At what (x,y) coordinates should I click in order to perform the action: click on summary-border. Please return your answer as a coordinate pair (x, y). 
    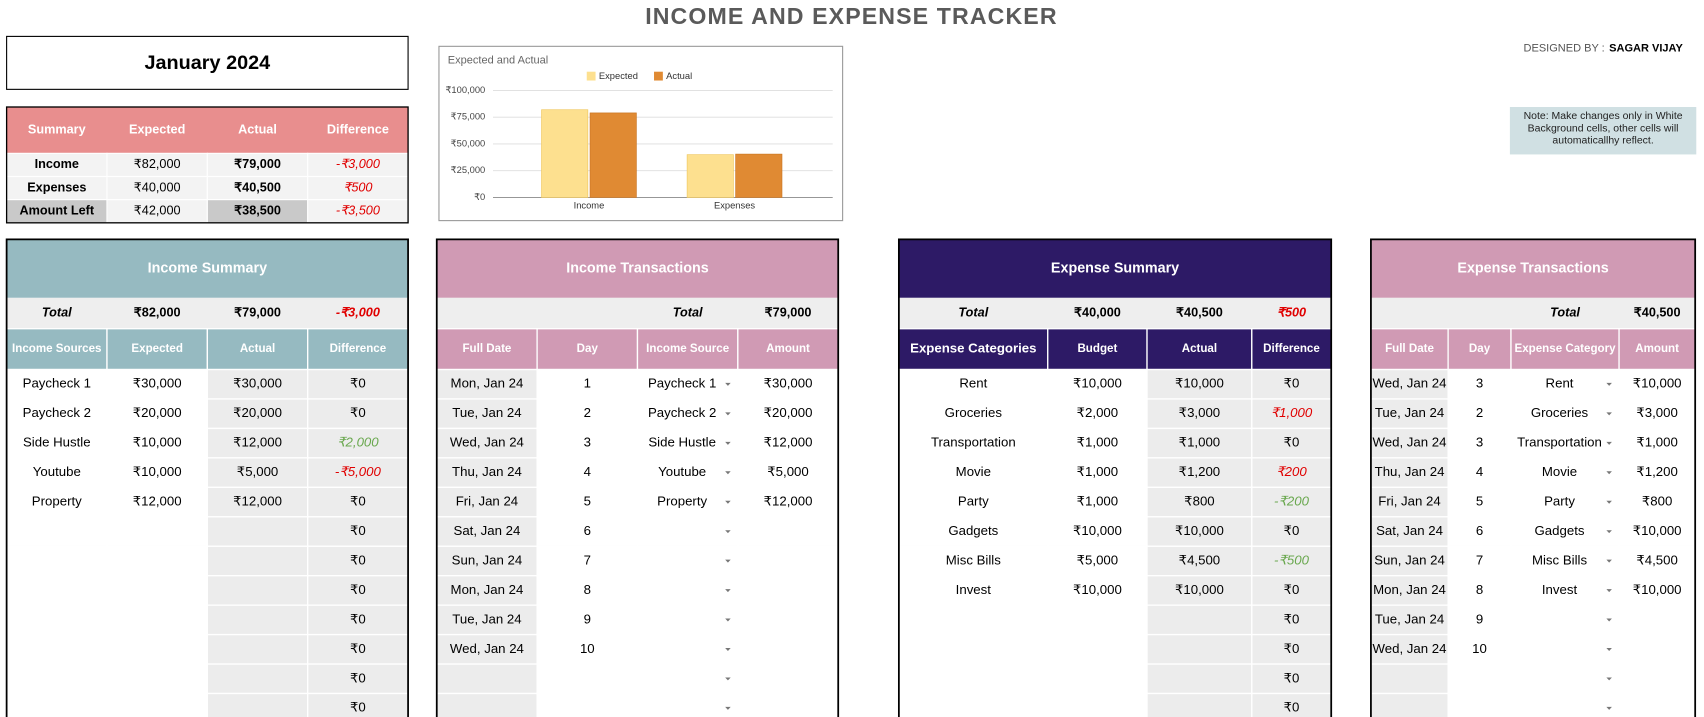
    Looking at the image, I should click on (207, 165).